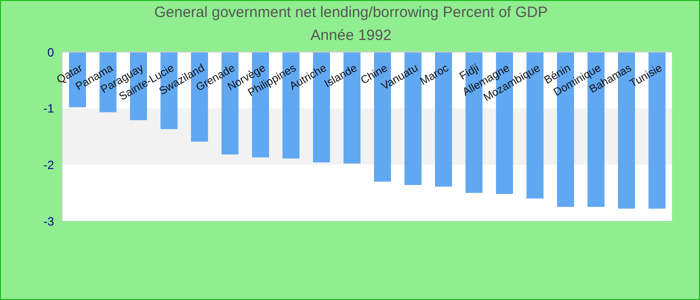 This screenshot has width=700, height=300. Describe the element at coordinates (351, 12) in the screenshot. I see `chart-title: General government net lending/borrowing Percent of GDP` at that location.